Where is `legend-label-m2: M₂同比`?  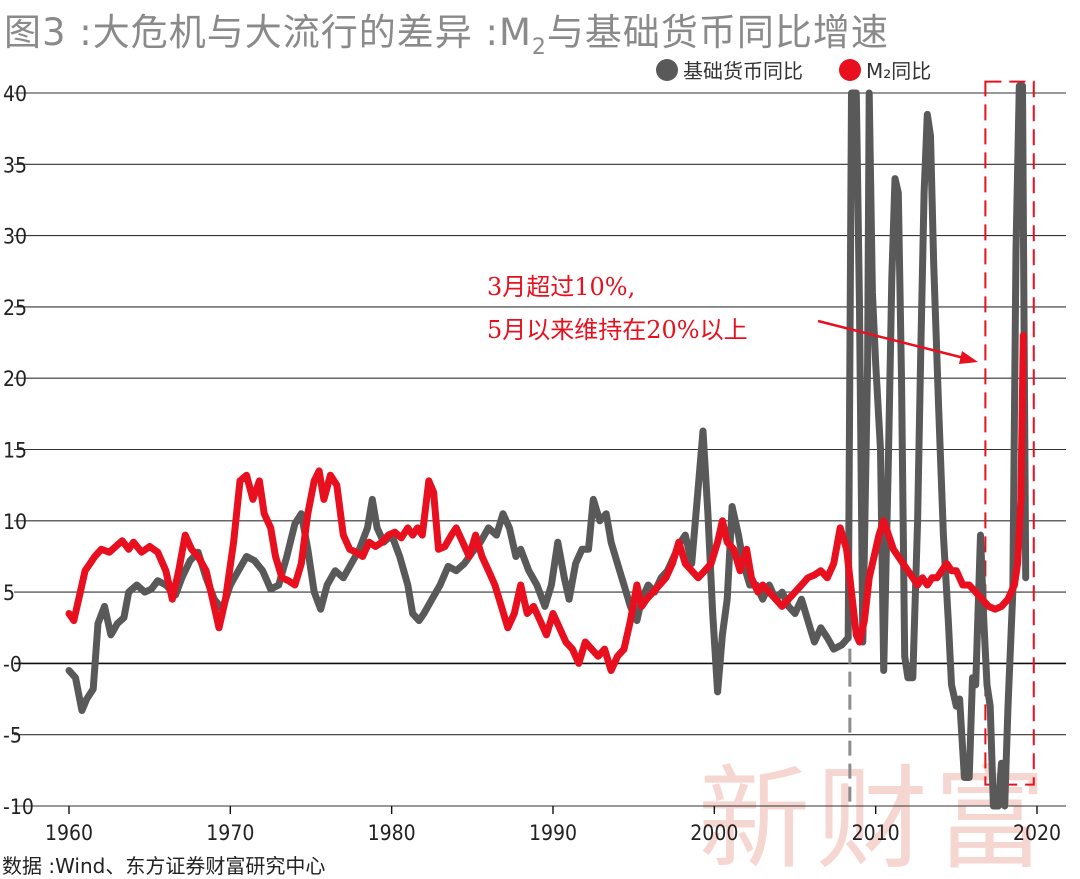 legend-label-m2: M₂同比 is located at coordinates (898, 71).